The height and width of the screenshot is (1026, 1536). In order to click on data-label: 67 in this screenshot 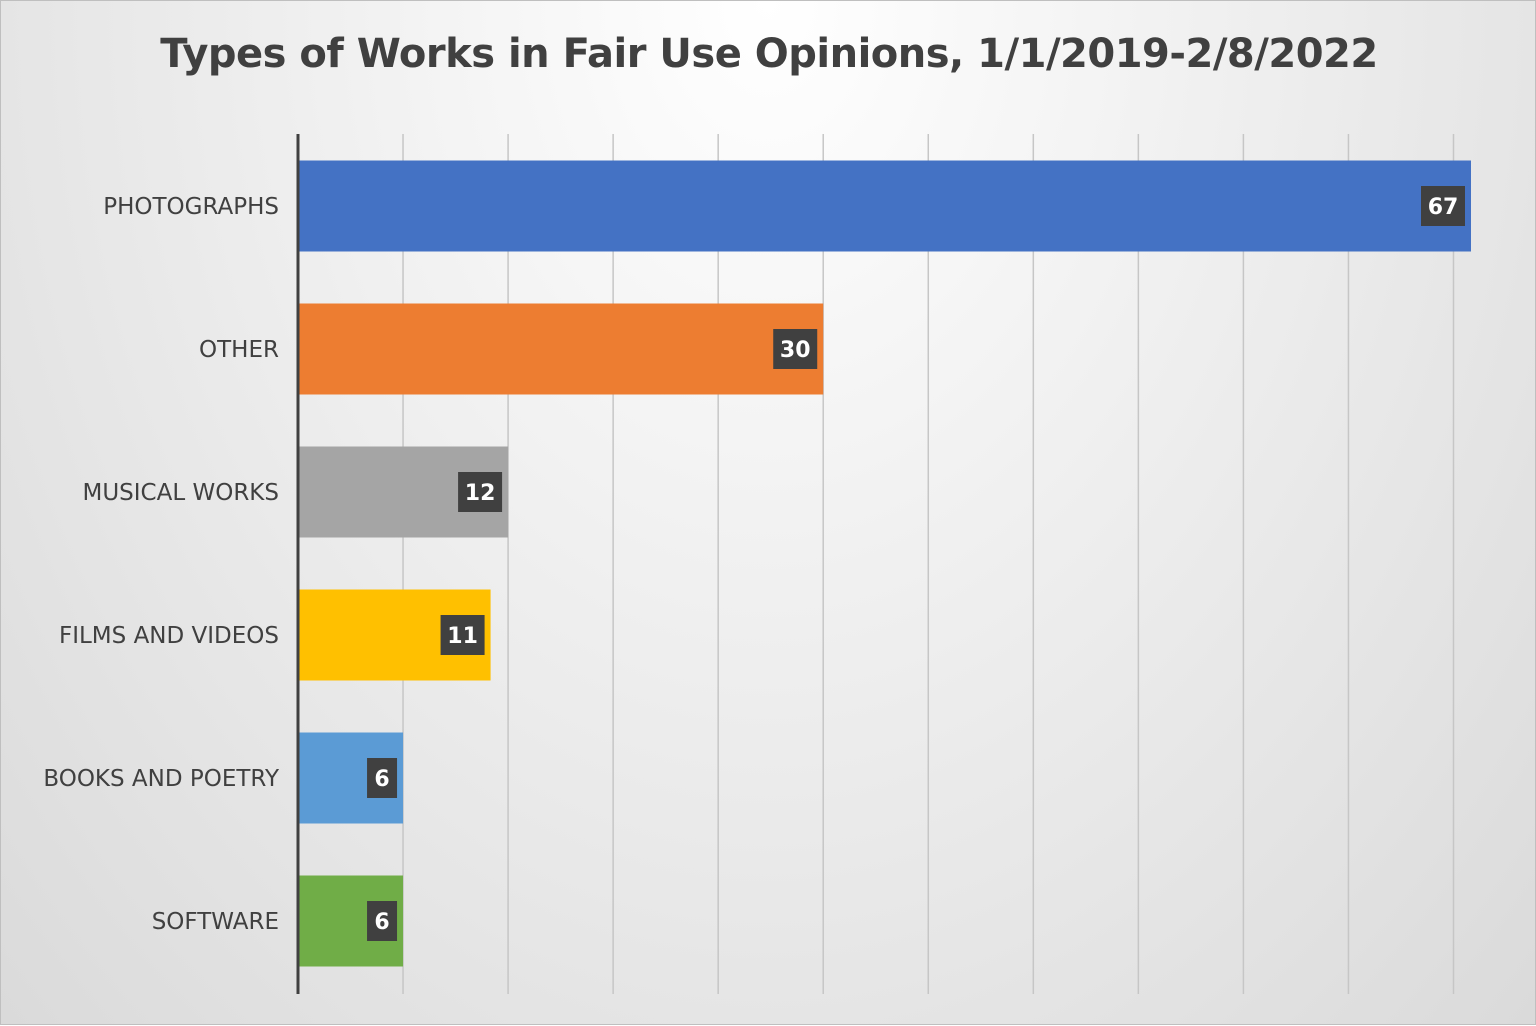, I will do `click(1443, 207)`.